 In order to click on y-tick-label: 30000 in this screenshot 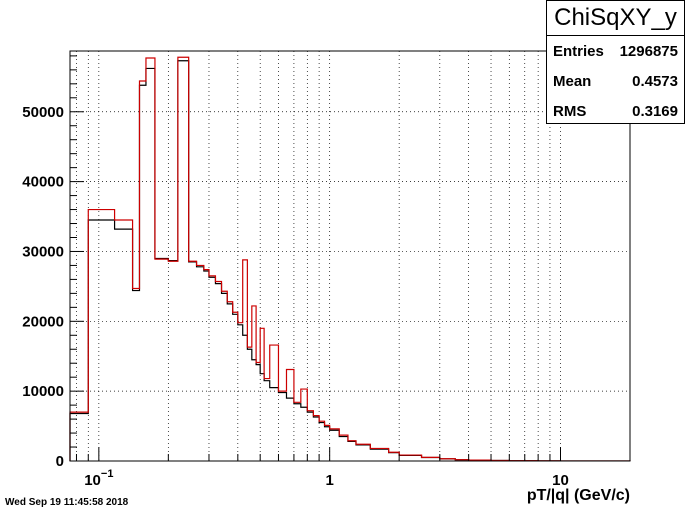, I will do `click(43, 251)`.